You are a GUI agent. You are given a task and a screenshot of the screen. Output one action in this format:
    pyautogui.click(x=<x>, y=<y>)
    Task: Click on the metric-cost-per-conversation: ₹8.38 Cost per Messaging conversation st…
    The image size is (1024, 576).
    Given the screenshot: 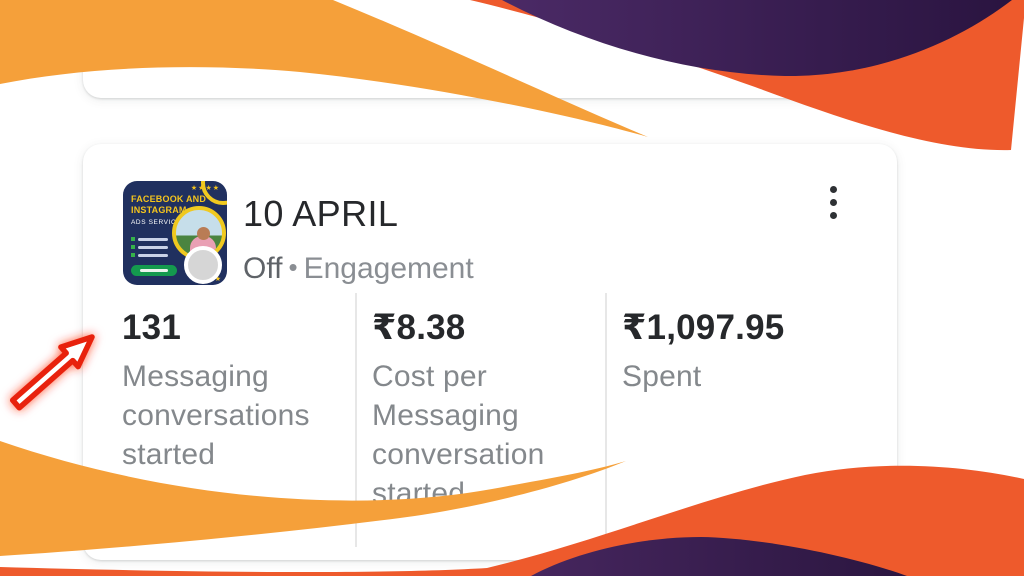 What is the action you would take?
    pyautogui.click(x=480, y=410)
    